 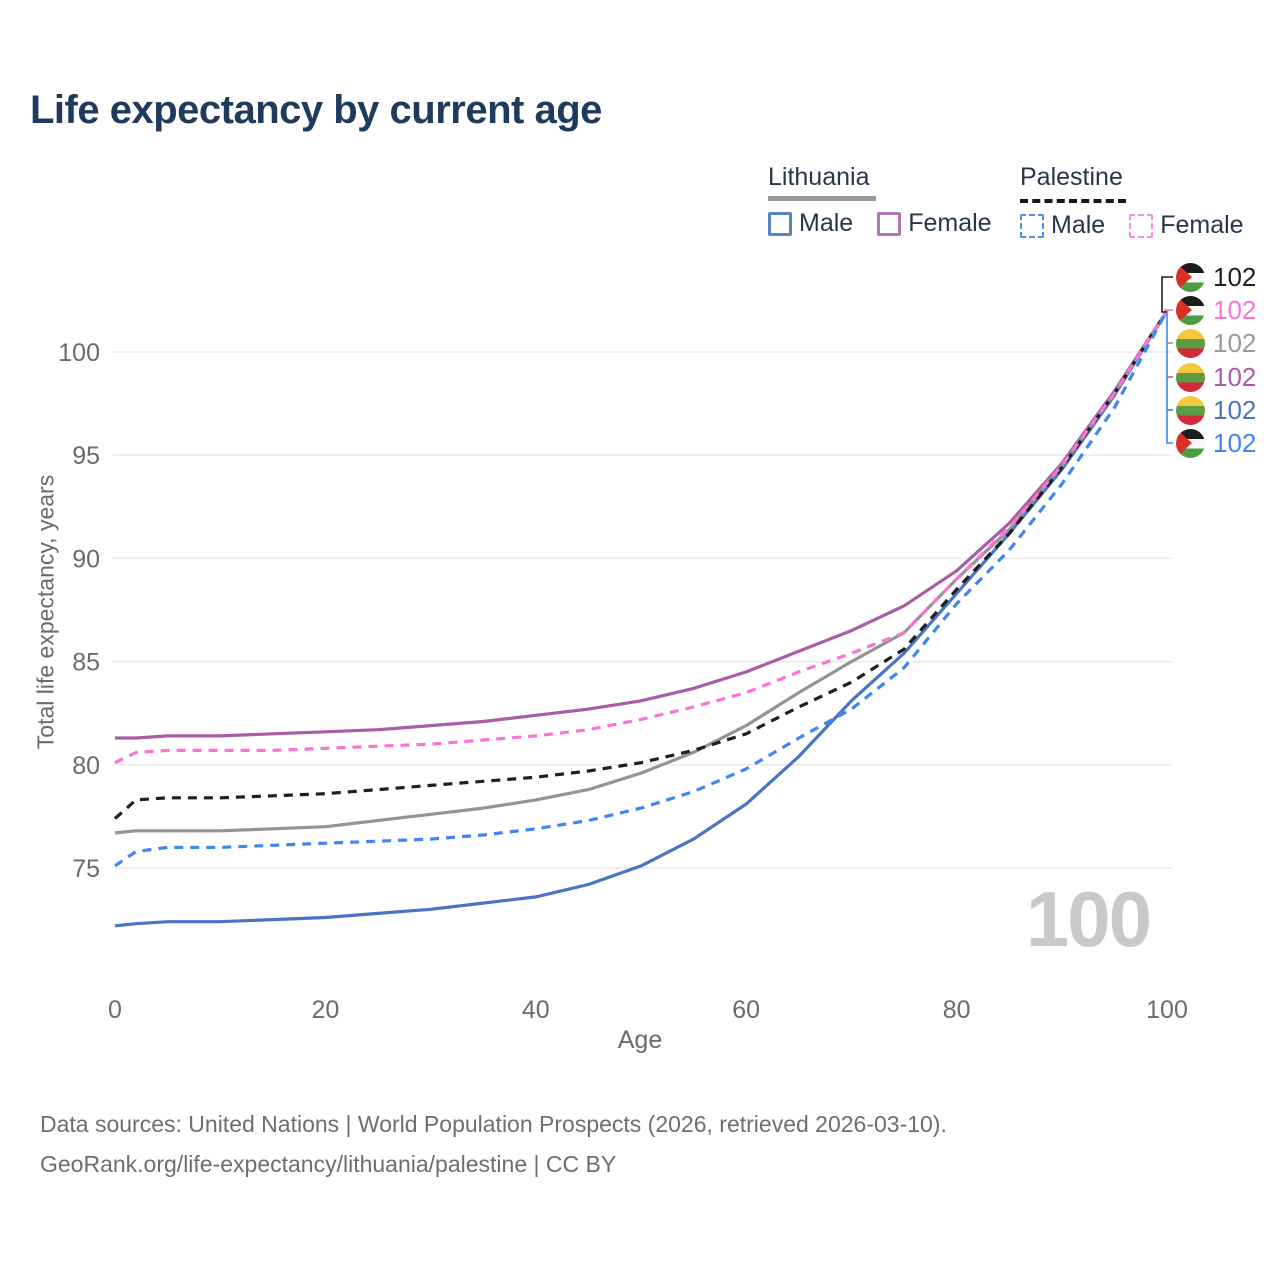 I want to click on svg-text: 75, so click(x=86, y=869).